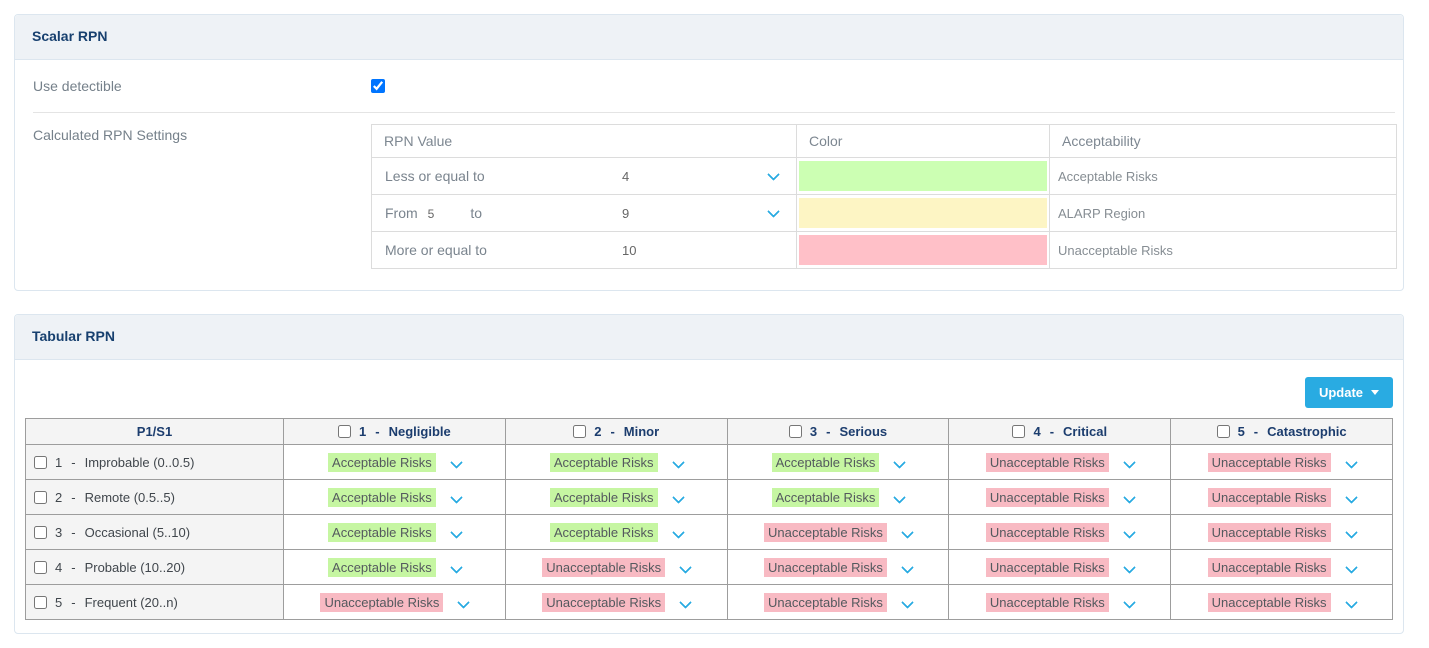  What do you see at coordinates (1340, 392) in the screenshot?
I see `update-button-label: Update` at bounding box center [1340, 392].